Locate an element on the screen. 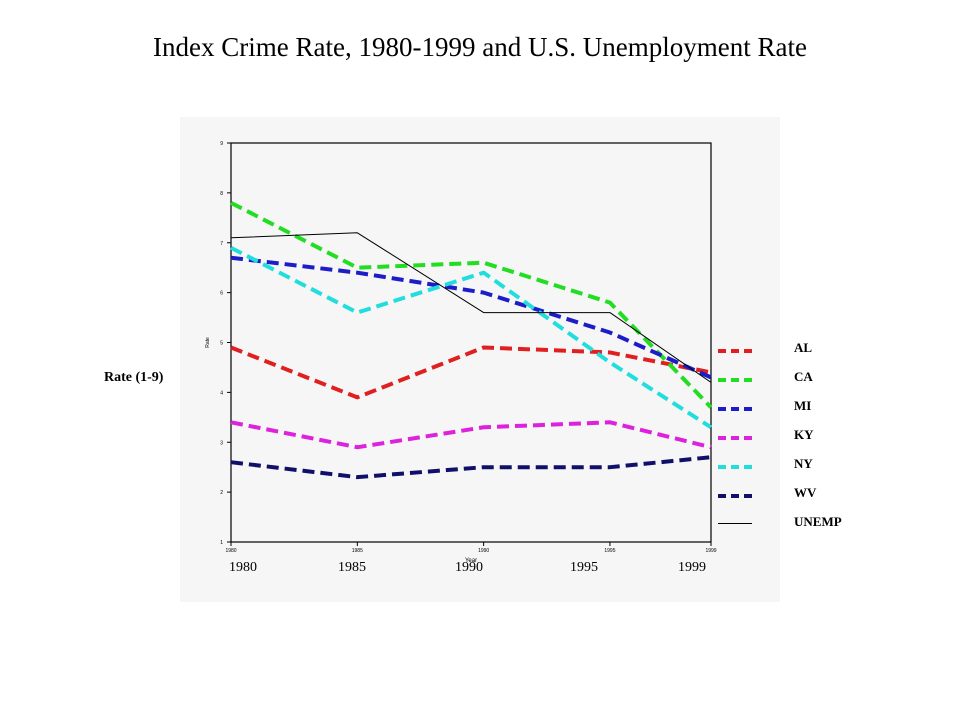  legend-item-unemp: UNEMP is located at coordinates (818, 528).